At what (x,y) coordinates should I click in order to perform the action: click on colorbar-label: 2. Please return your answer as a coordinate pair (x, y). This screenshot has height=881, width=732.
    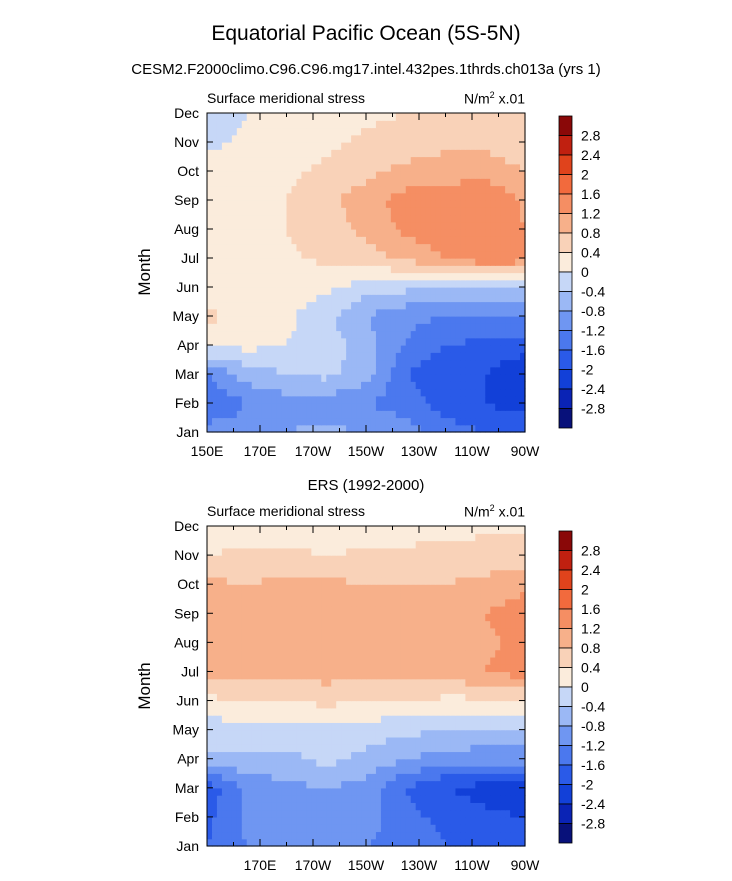
    Looking at the image, I should click on (585, 175).